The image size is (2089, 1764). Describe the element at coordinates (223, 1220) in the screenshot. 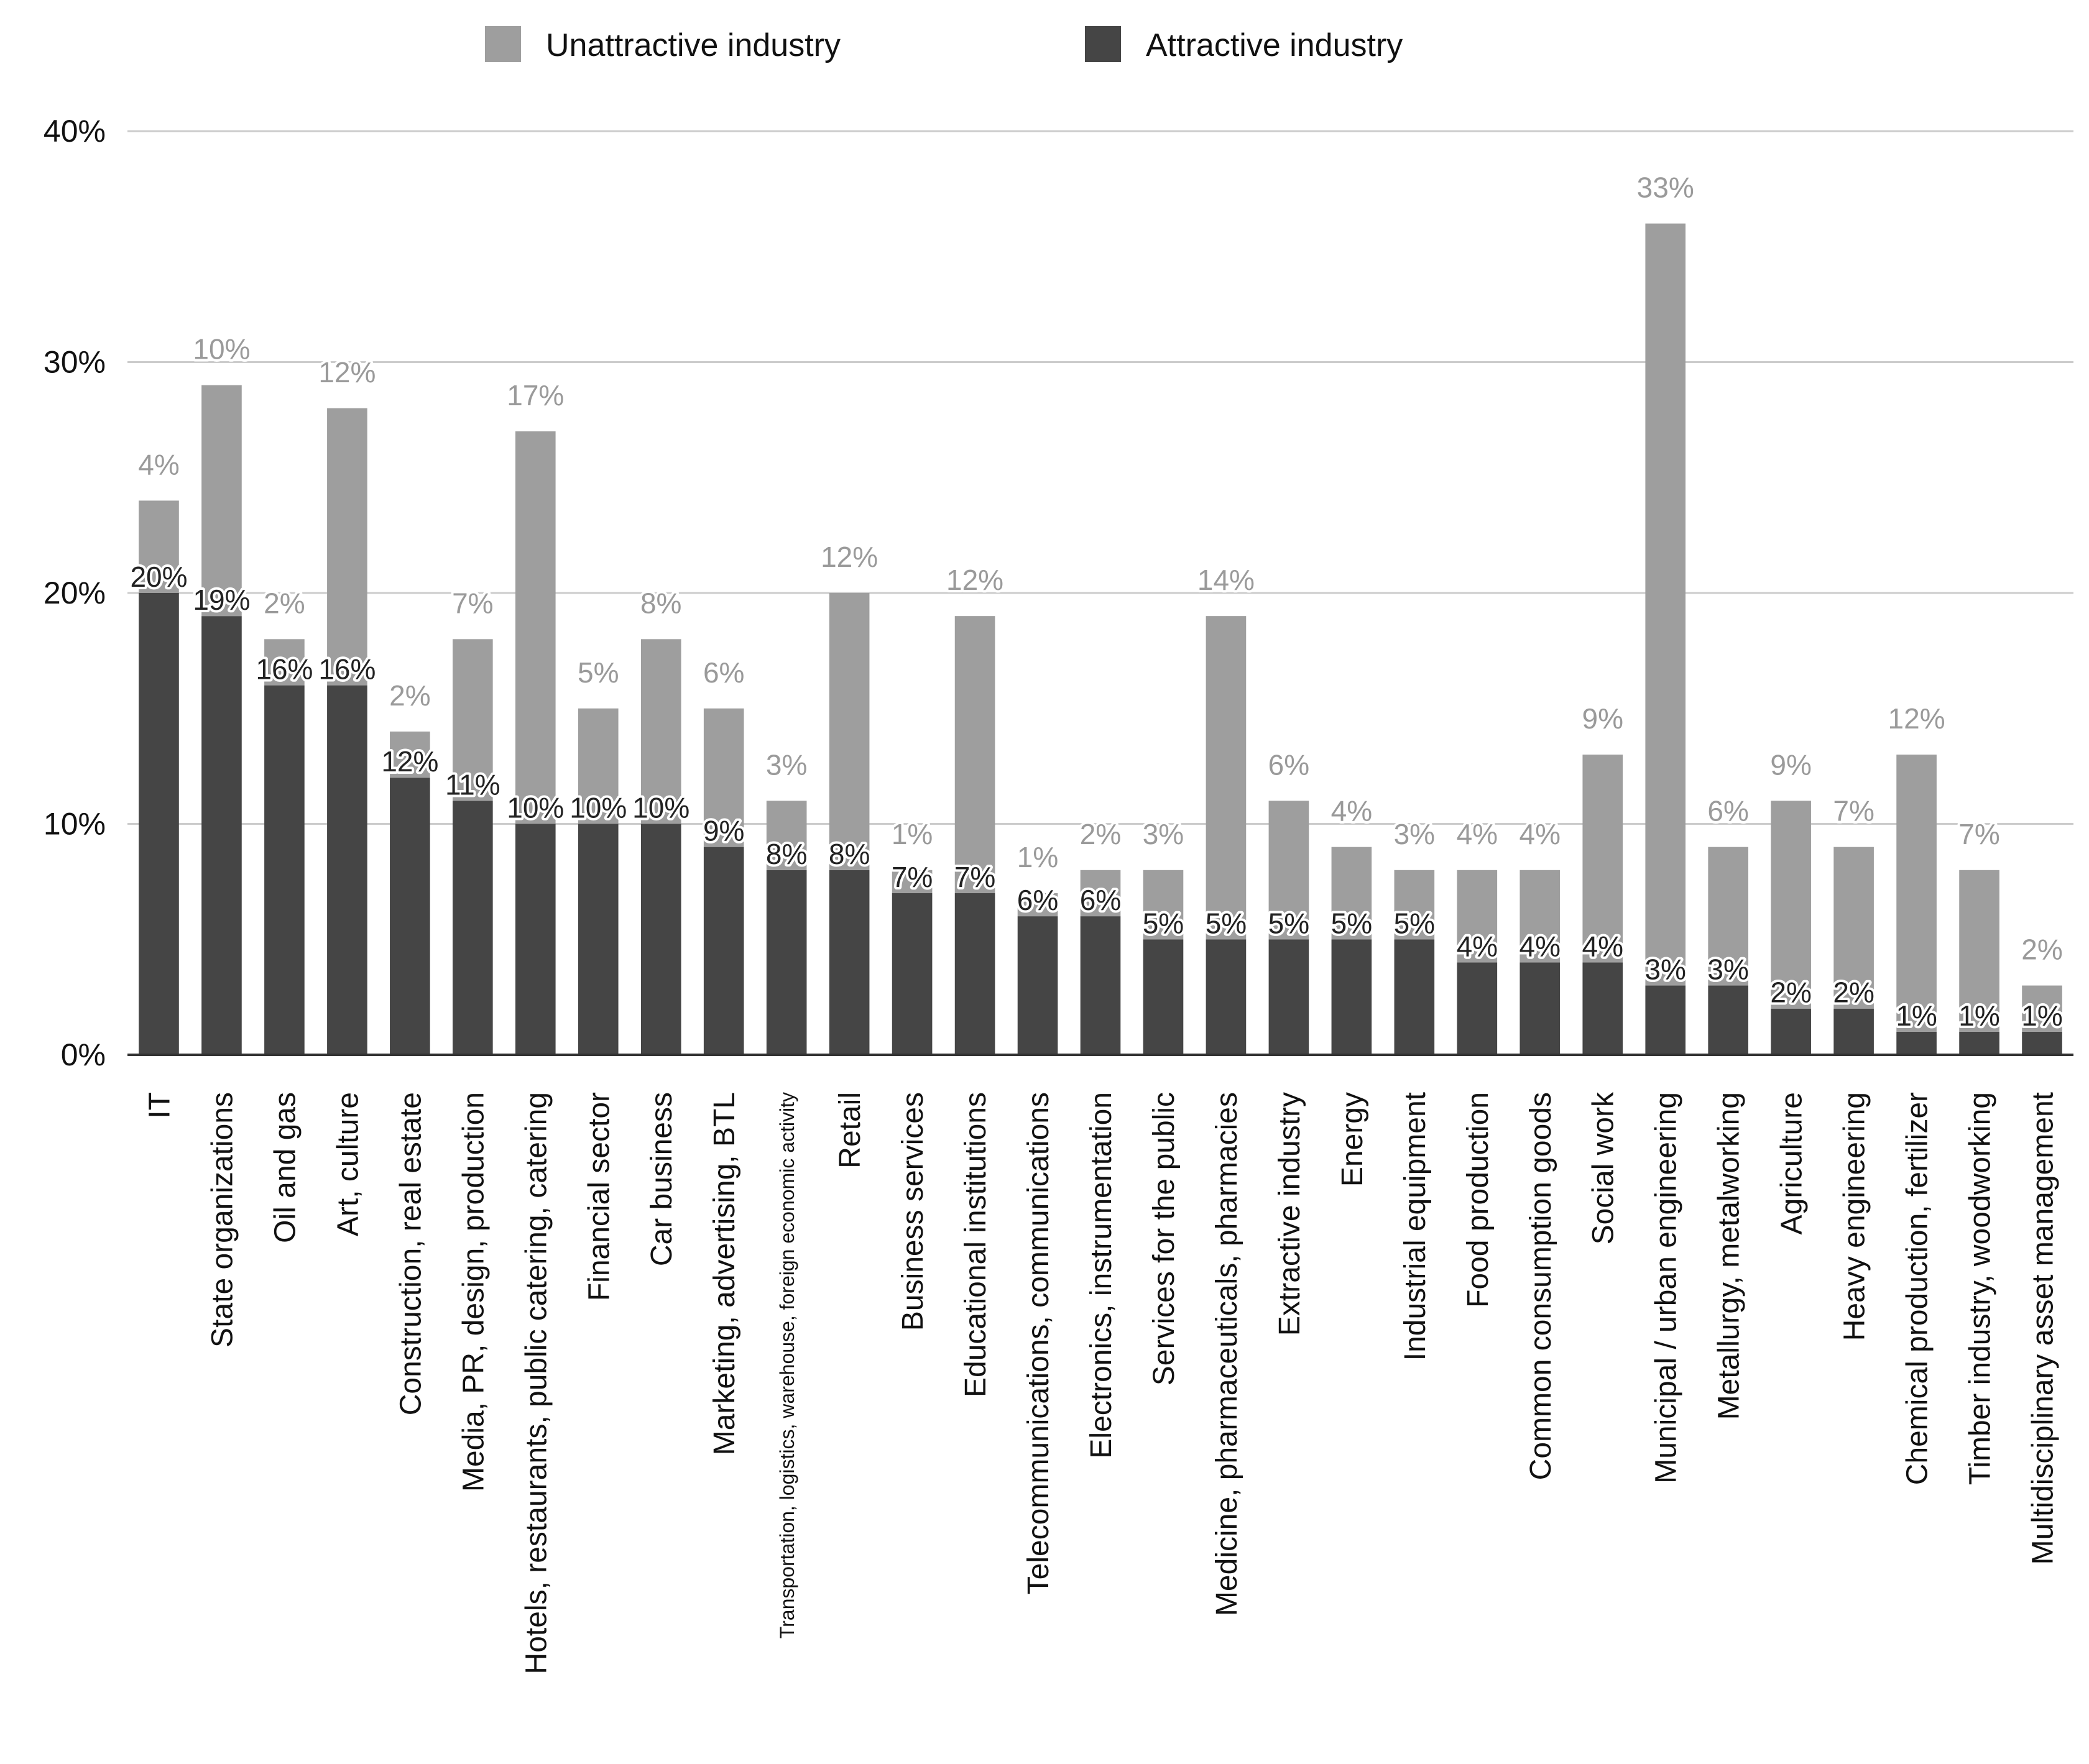

I see `x-category-label: State organizations` at that location.